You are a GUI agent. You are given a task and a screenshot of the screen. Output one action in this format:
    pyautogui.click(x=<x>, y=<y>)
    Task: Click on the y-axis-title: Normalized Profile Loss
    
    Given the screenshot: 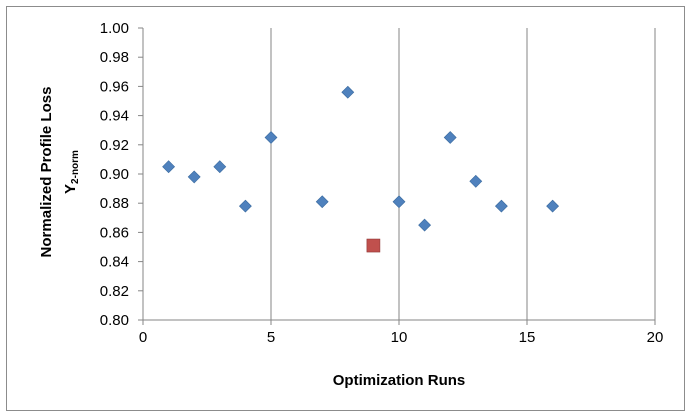 What is the action you would take?
    pyautogui.click(x=46, y=172)
    